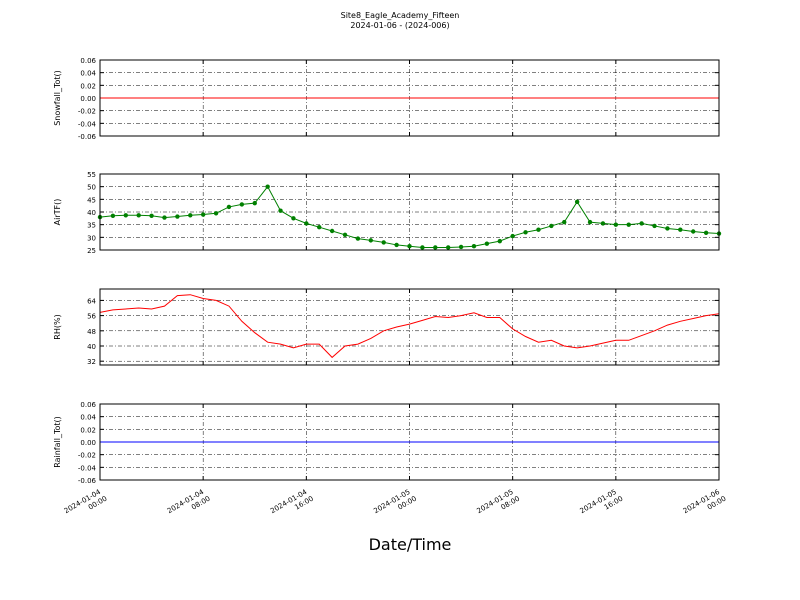 The image size is (800, 600). Describe the element at coordinates (292, 505) in the screenshot. I see `x-tick-label: 2024-01-04 16:00` at that location.